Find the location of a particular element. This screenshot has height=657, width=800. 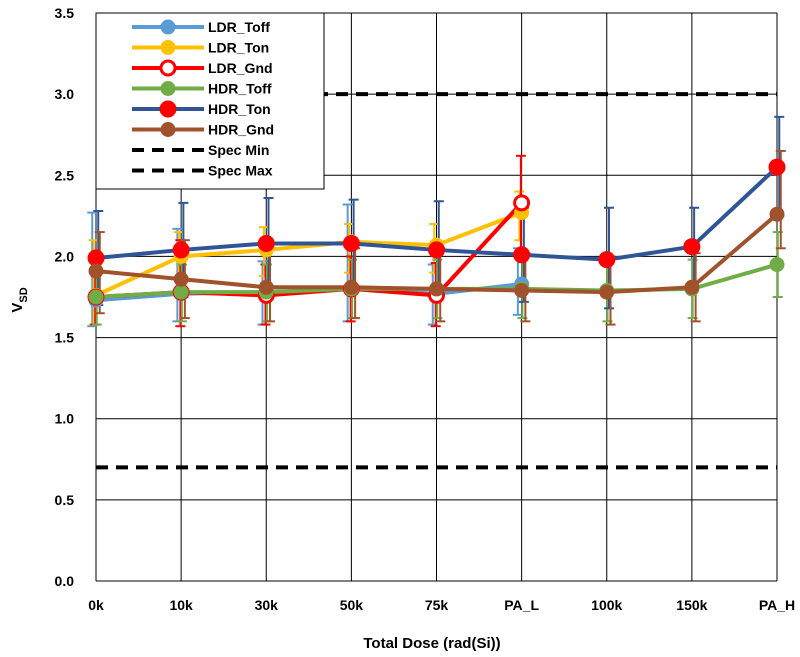

x-tick-labels: 0k 10k 30k 50k 75k PA_L 100k 150k PA_H is located at coordinates (441, 605).